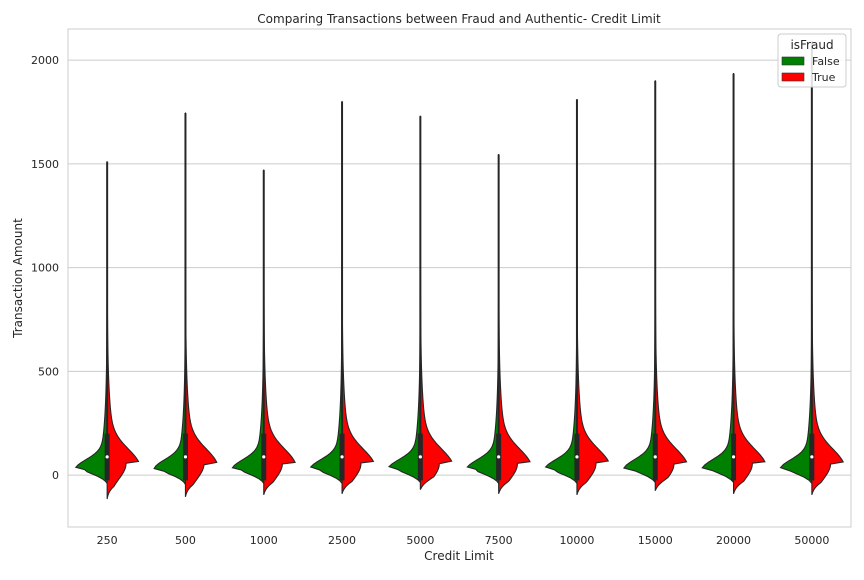 This screenshot has width=864, height=580. I want to click on x-tick-label: 15000, so click(655, 540).